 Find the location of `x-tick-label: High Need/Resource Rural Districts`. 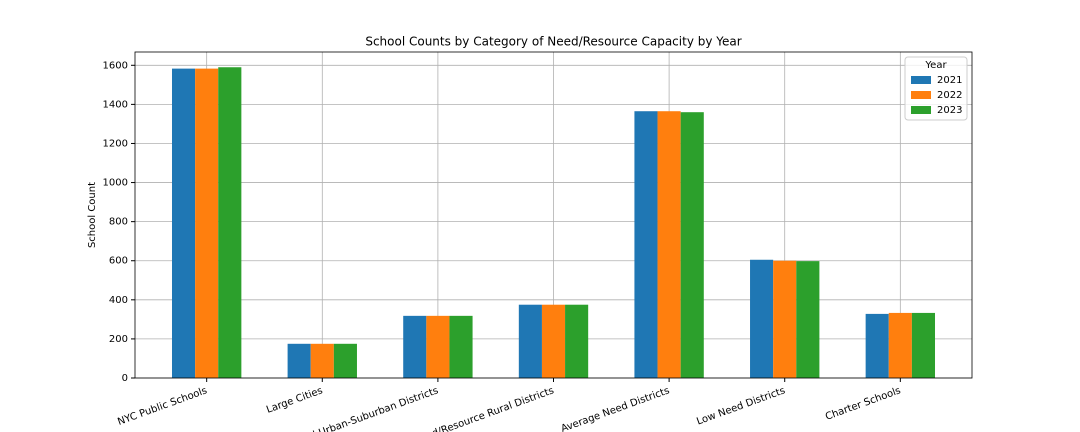

x-tick-label: High Need/Resource Rural Districts is located at coordinates (471, 408).